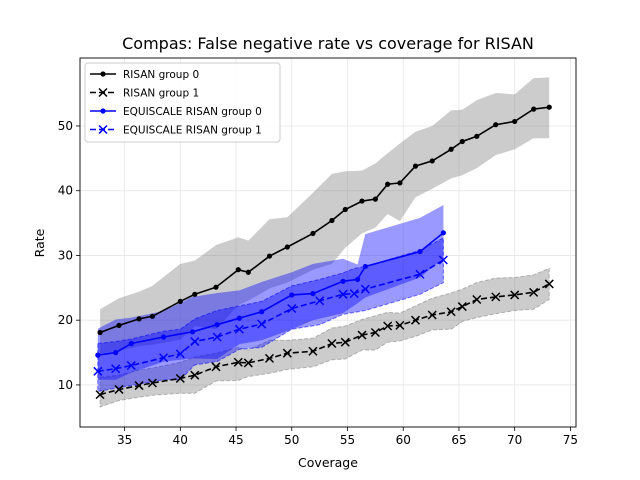  Describe the element at coordinates (270, 316) in the screenshot. I see `equiscale-risan-group-1-line` at that location.